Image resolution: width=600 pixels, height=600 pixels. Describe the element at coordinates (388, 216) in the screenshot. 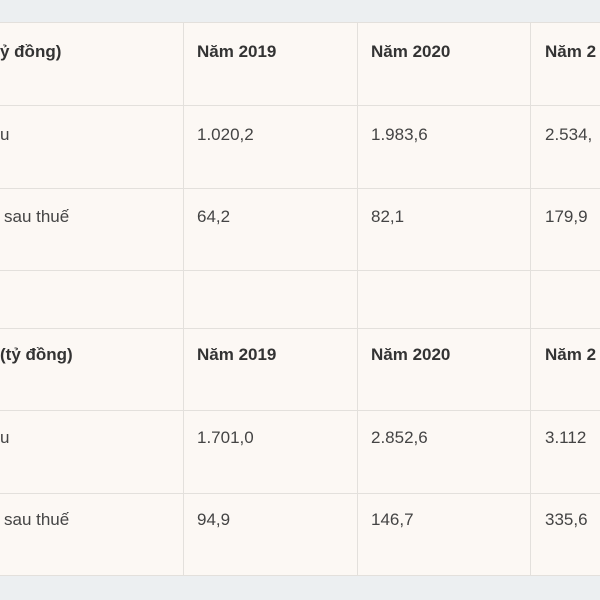

I see `table-cell: 82,1` at that location.